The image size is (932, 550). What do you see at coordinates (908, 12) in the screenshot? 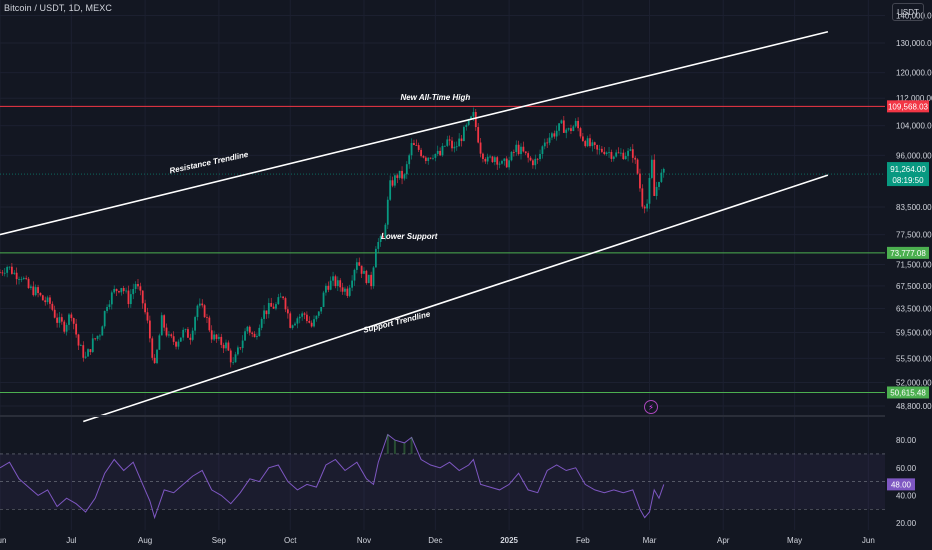
I see `currency-unit-button: USDT` at bounding box center [908, 12].